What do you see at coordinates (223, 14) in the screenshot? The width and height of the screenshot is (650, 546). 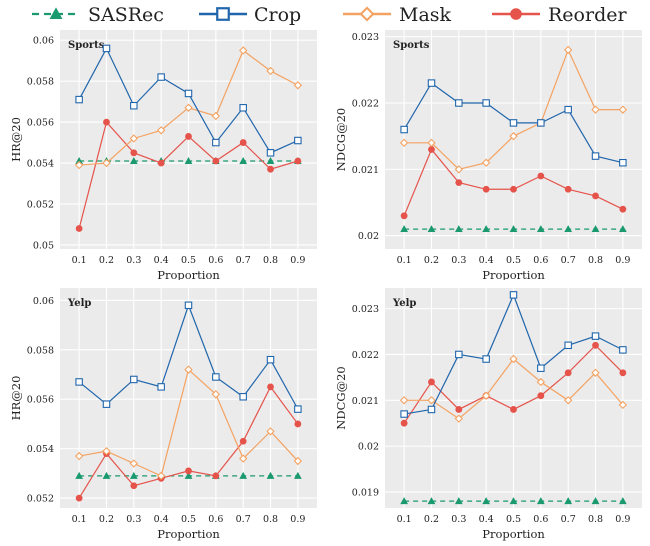 I see `legend-marker-crop` at bounding box center [223, 14].